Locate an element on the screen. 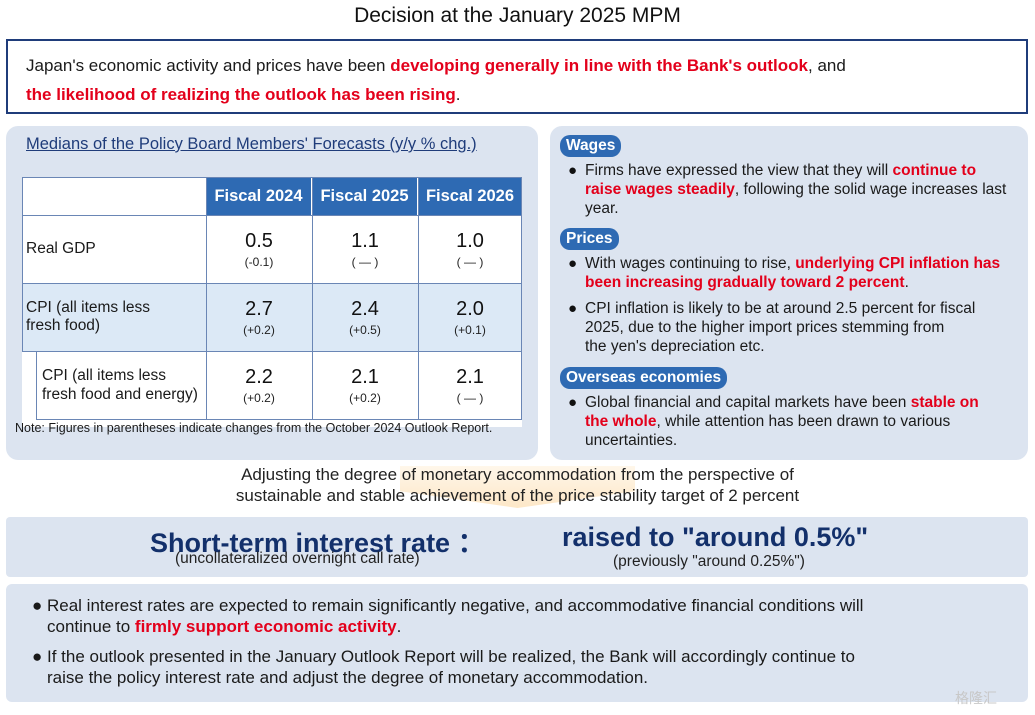  cell-cpi-cc-fy2024: 2.2 (+0.2) is located at coordinates (259, 385).